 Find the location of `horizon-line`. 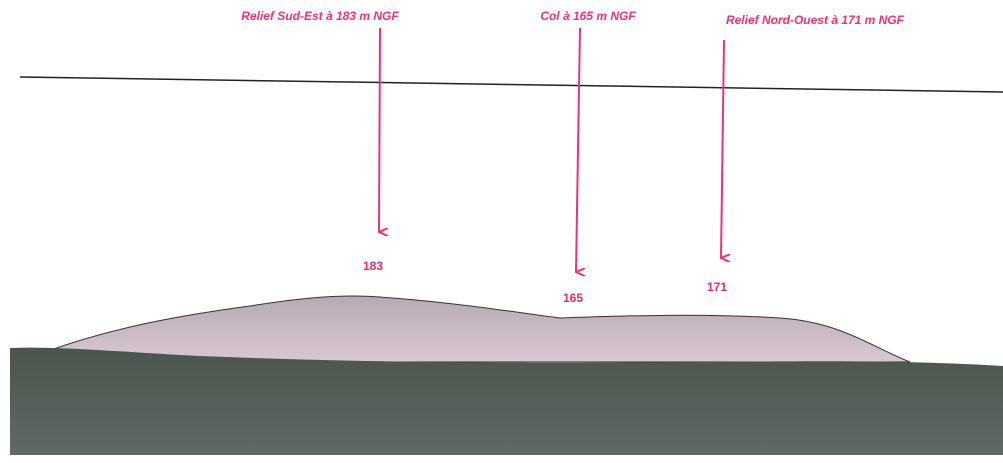

horizon-line is located at coordinates (511, 84).